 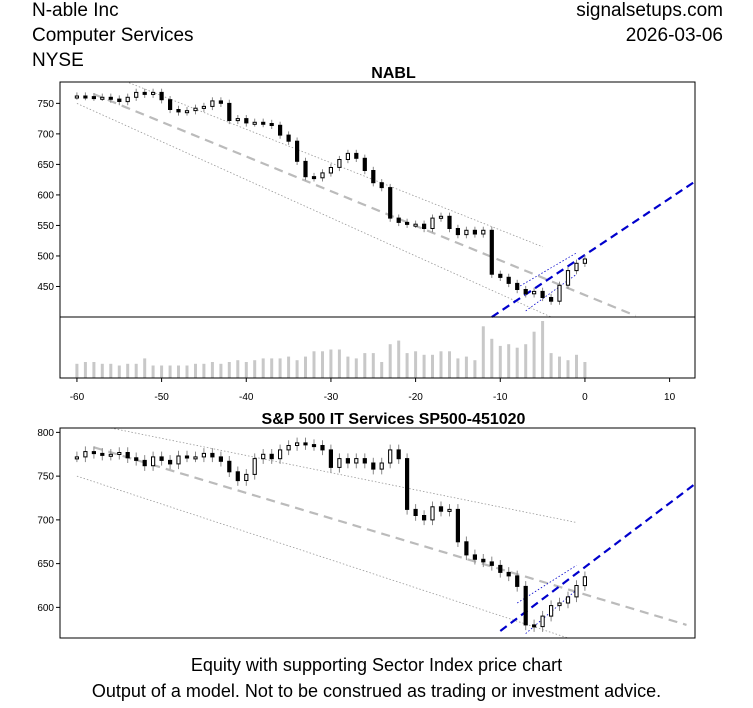 I want to click on y-tick-label: 500, so click(x=45, y=256).